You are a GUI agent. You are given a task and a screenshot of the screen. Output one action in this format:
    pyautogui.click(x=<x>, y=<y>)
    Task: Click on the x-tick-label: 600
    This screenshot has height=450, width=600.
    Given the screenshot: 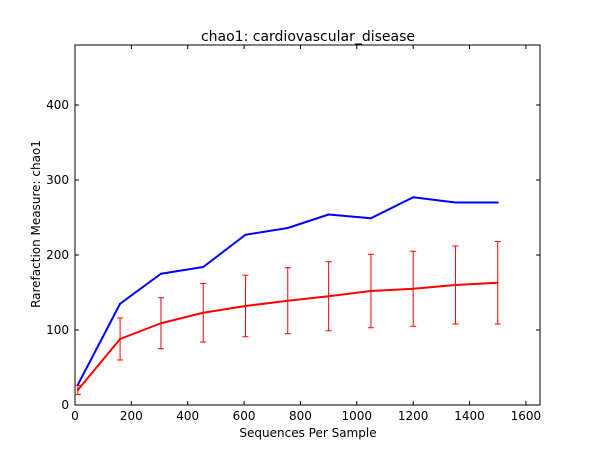 What is the action you would take?
    pyautogui.click(x=244, y=416)
    